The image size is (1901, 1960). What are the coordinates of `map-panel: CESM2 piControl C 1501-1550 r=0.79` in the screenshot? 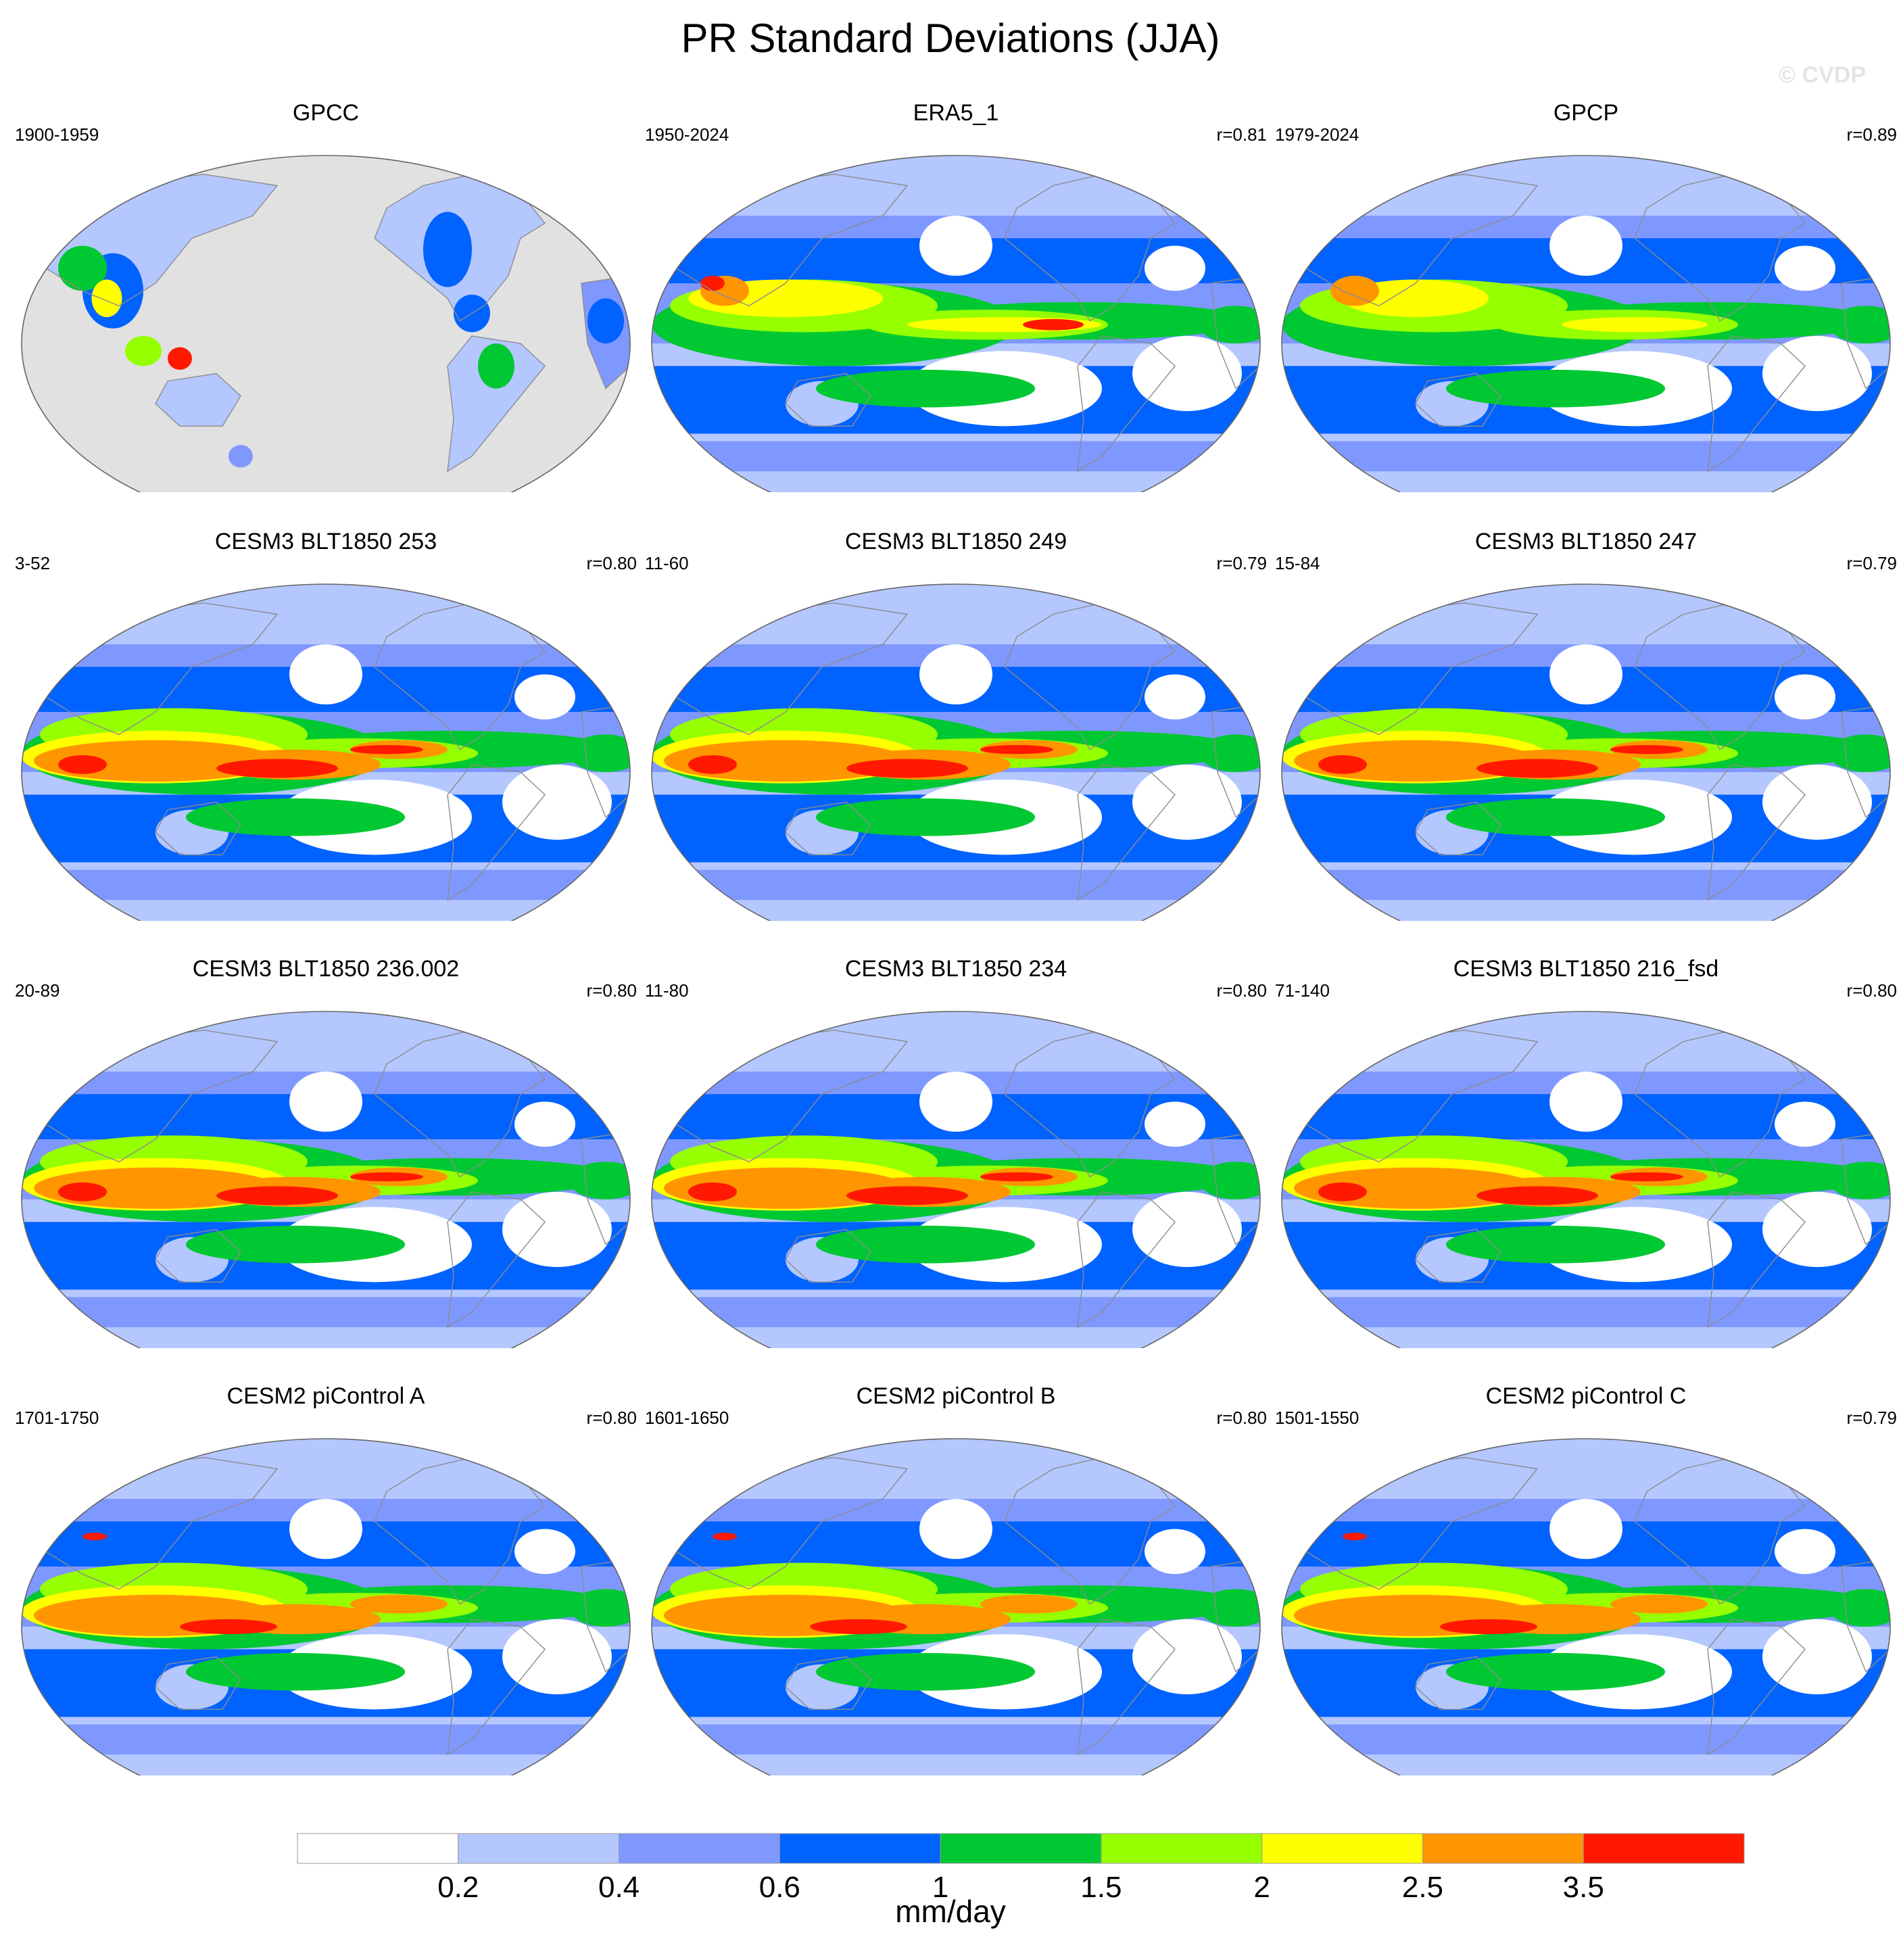 It's located at (1586, 1579).